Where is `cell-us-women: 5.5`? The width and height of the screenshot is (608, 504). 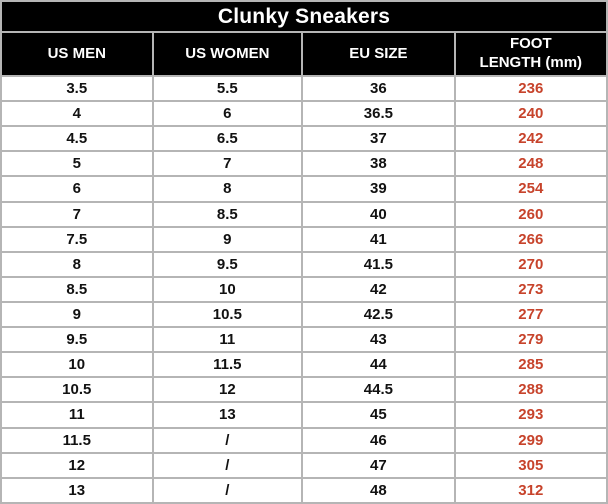 cell-us-women: 5.5 is located at coordinates (227, 88).